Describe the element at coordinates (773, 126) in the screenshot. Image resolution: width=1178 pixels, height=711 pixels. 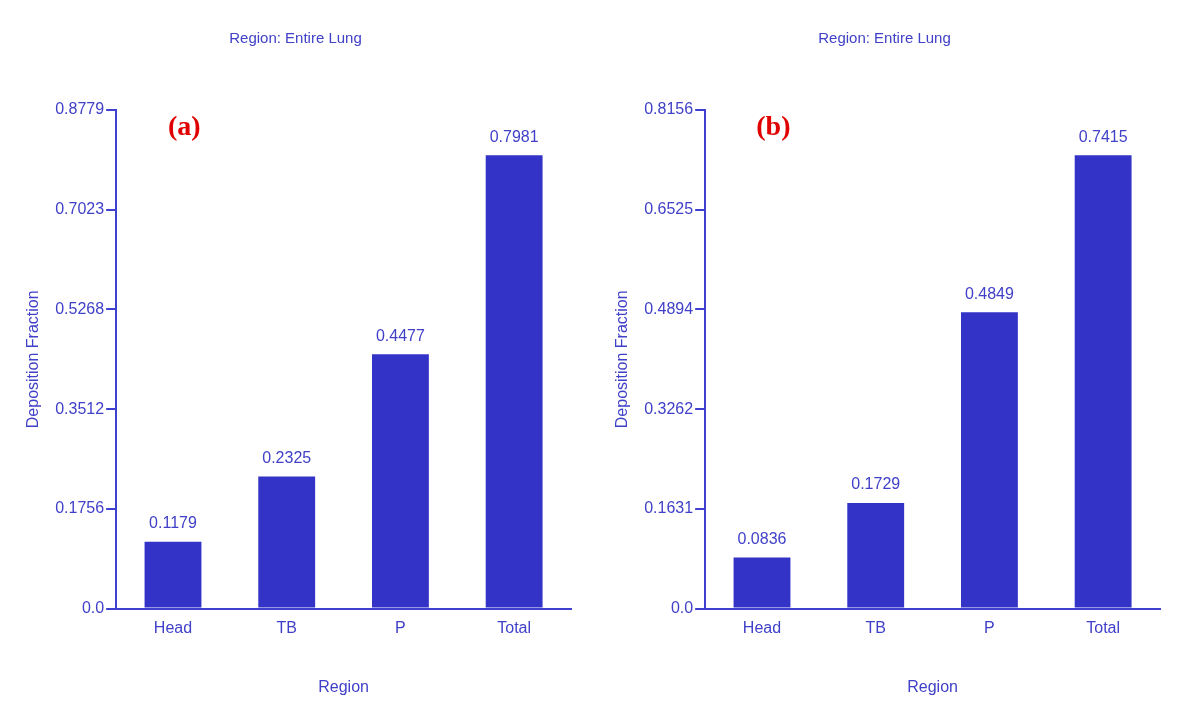
I see `annotation: (b)` at that location.